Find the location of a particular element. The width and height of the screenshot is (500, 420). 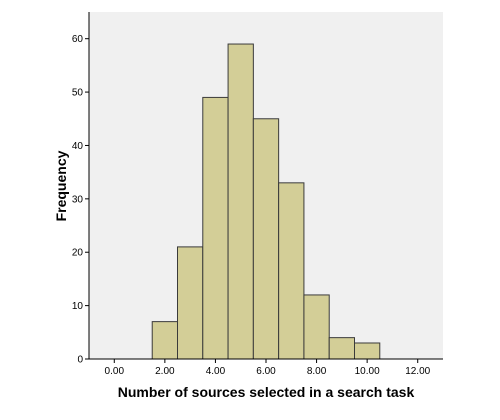

x-tick-label: 2.00 is located at coordinates (165, 371).